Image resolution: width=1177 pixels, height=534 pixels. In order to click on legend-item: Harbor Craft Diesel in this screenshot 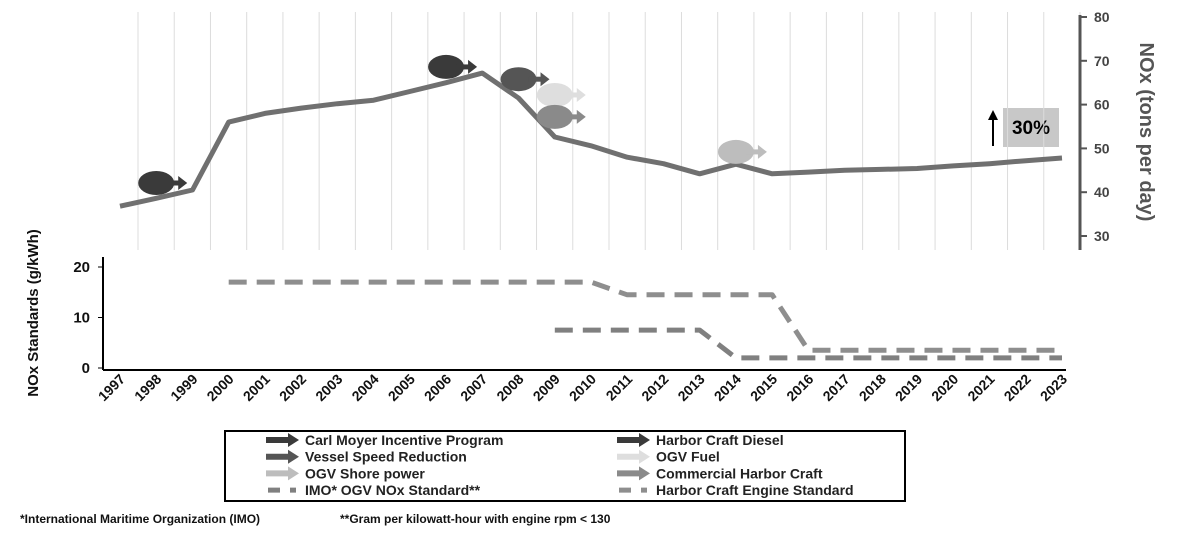, I will do `click(700, 440)`.